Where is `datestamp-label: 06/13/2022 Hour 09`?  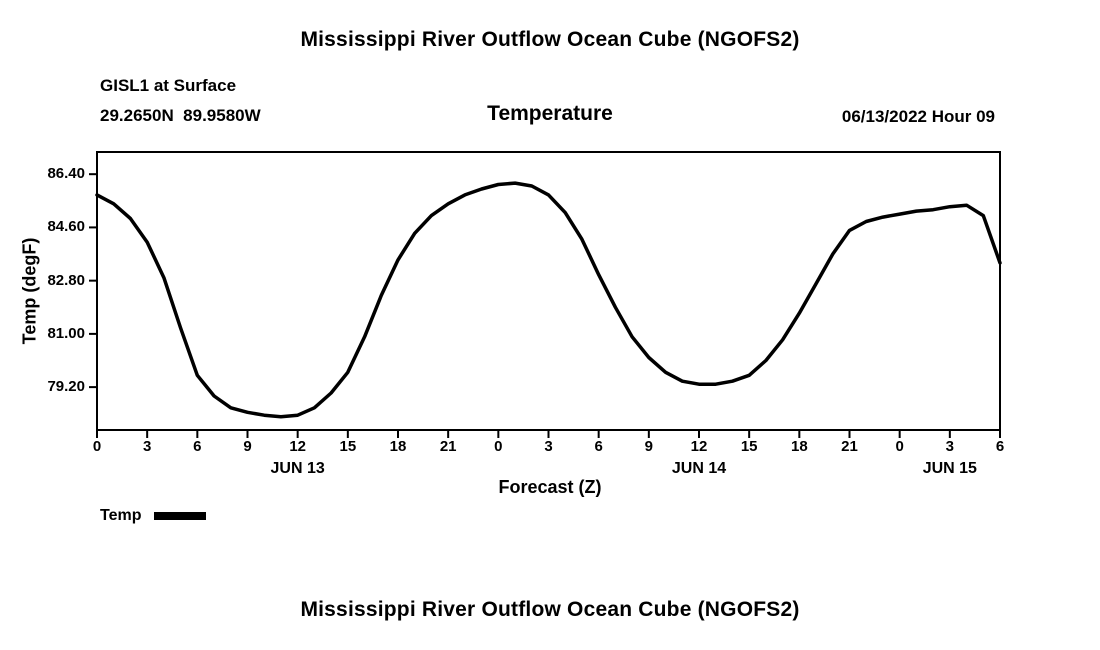
datestamp-label: 06/13/2022 Hour 09 is located at coordinates (918, 116).